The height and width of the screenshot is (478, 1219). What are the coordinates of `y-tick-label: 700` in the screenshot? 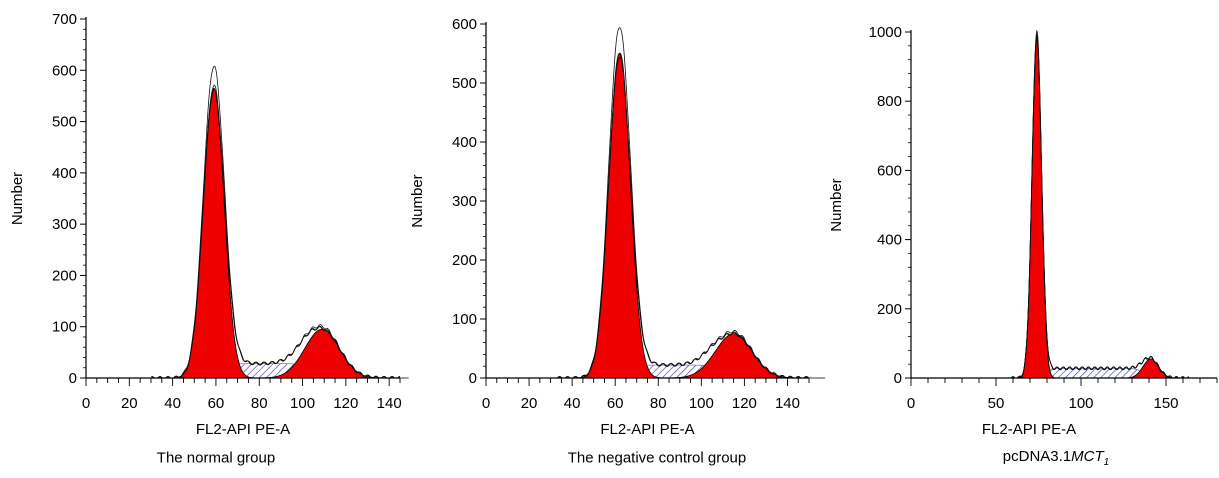 It's located at (64, 19).